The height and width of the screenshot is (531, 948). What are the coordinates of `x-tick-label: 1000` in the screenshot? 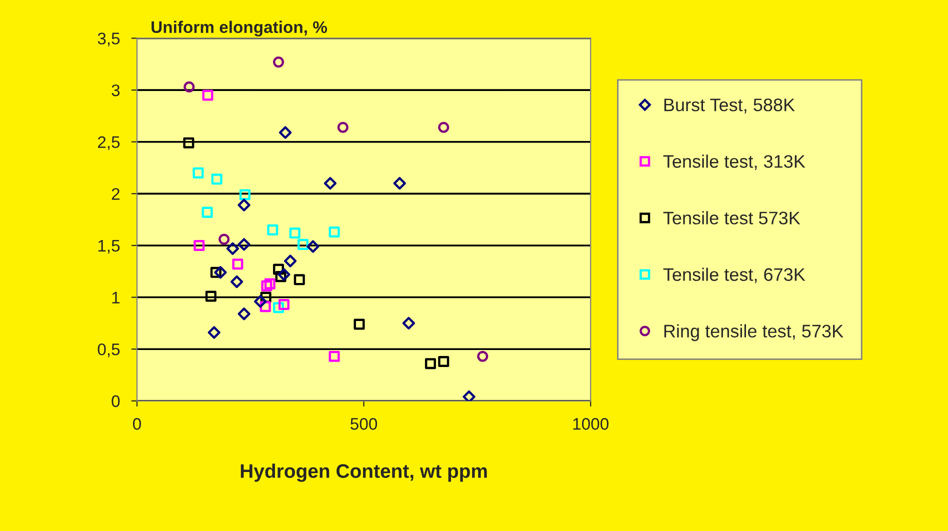 It's located at (590, 424).